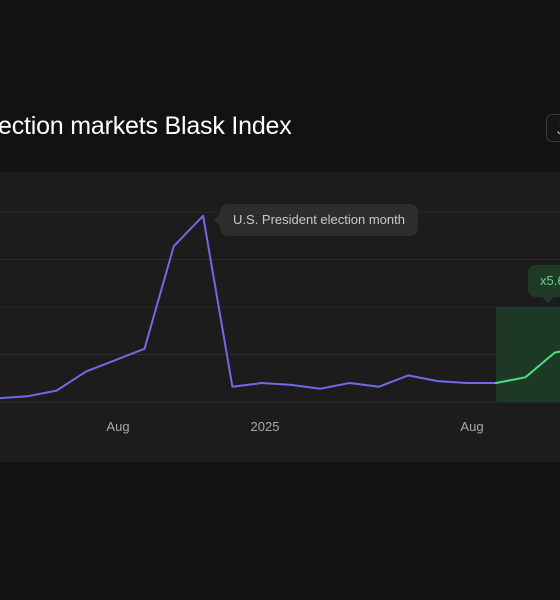  Describe the element at coordinates (146, 126) in the screenshot. I see `chart-title: ection markets Blask Index` at that location.